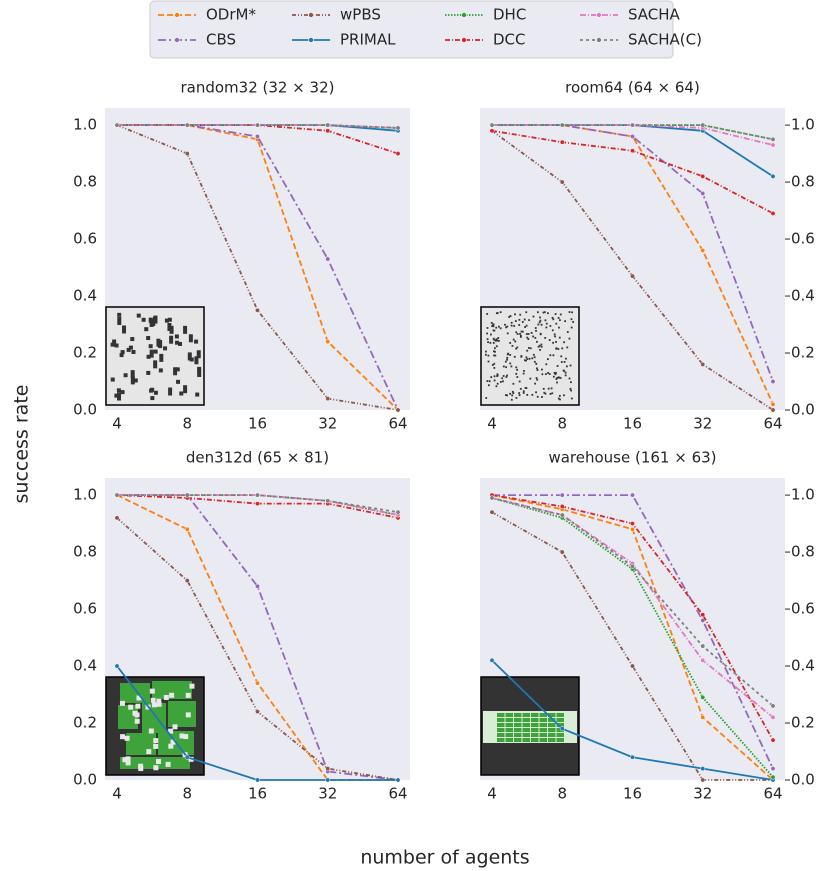 The width and height of the screenshot is (825, 871). I want to click on y-tick-label: 0.2, so click(85, 723).